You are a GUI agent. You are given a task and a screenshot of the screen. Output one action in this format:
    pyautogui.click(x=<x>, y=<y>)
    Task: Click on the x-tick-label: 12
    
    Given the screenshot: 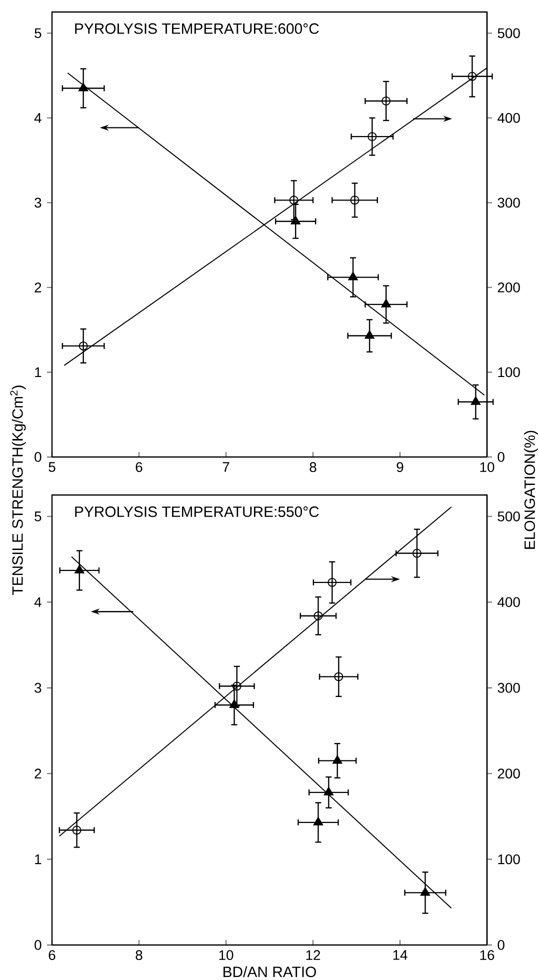 What is the action you would take?
    pyautogui.click(x=313, y=955)
    